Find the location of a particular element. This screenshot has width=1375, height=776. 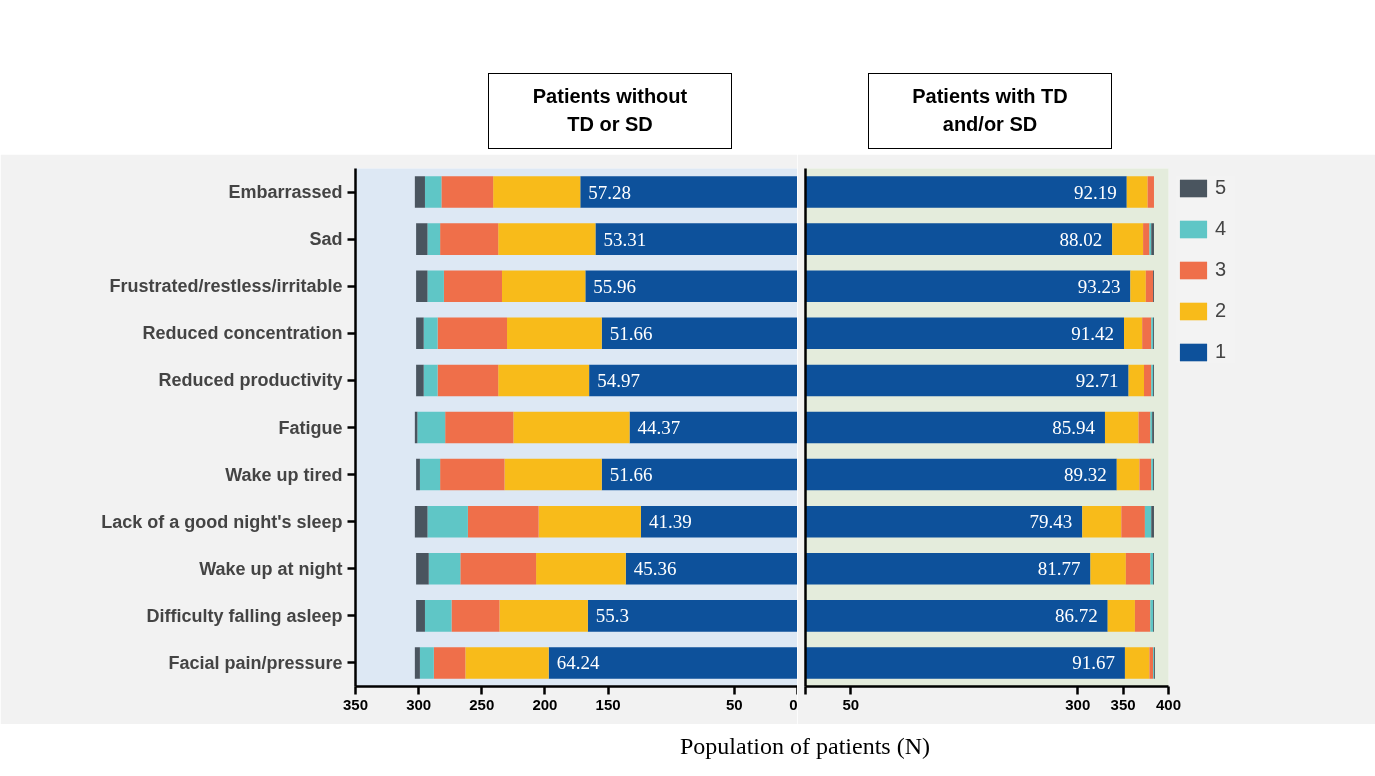

x-tick-label: 400 is located at coordinates (1168, 704).